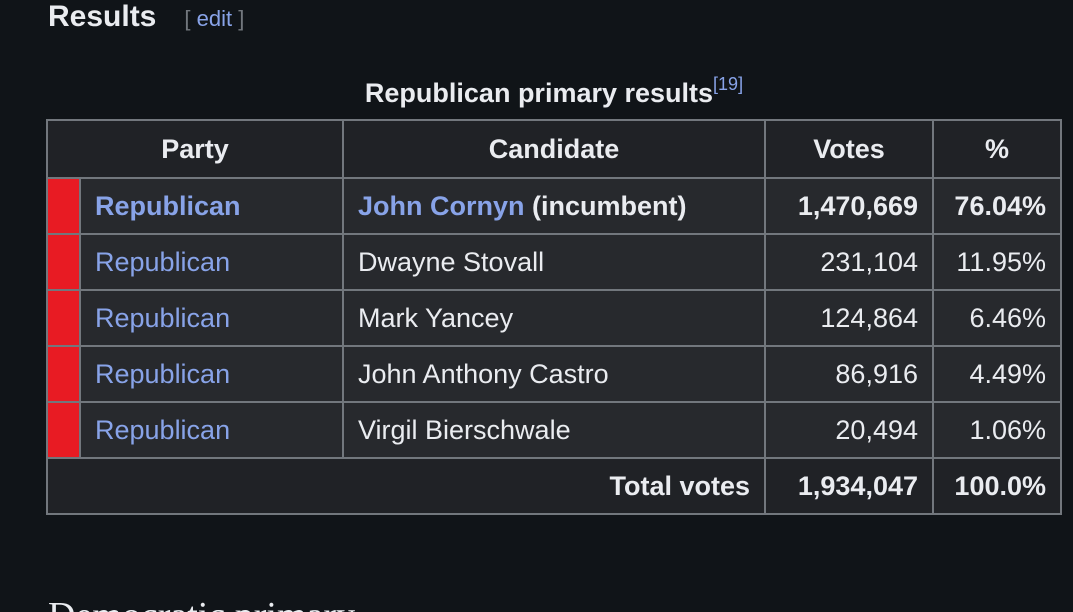  I want to click on percent-cell: 4.49%, so click(997, 374).